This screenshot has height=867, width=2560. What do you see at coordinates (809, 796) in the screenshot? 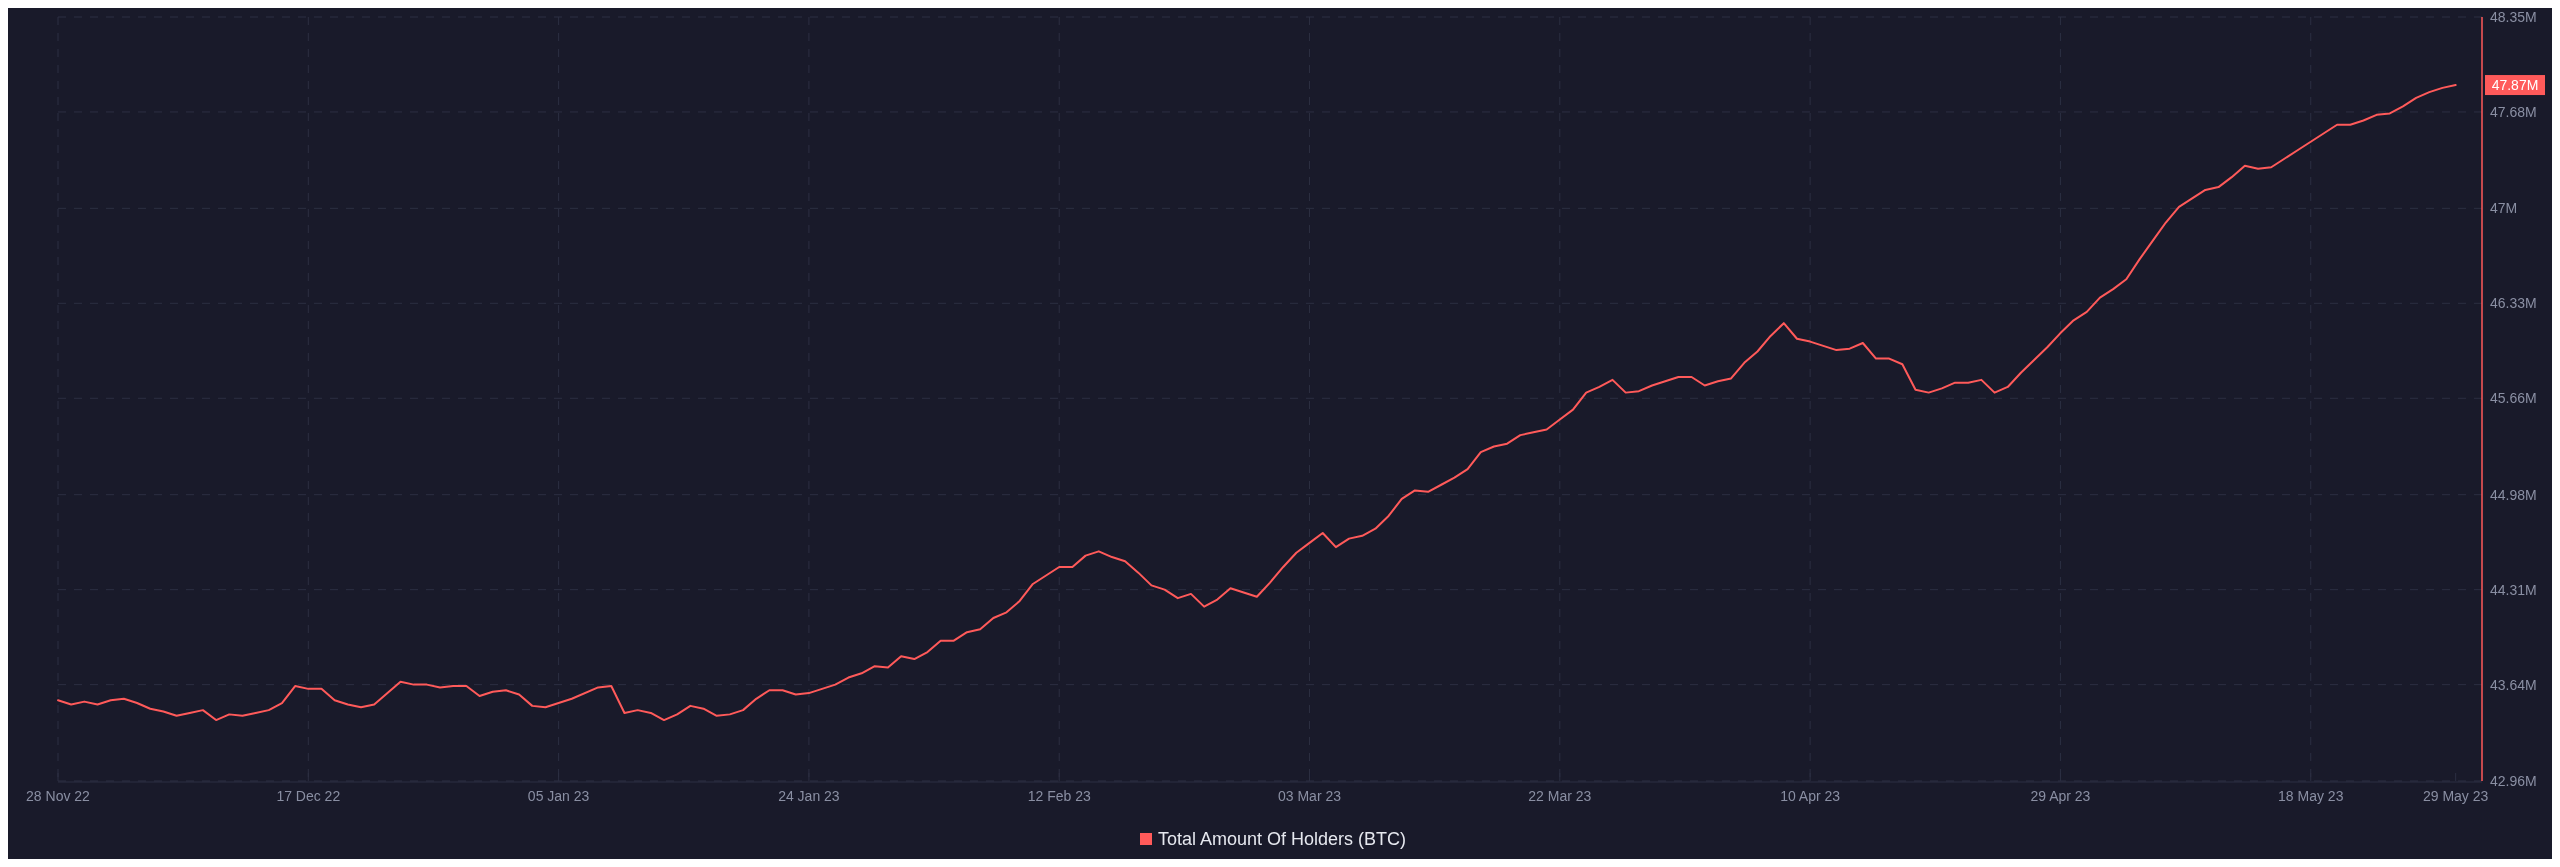
I see `x-tick-label: 24 Jan 23` at bounding box center [809, 796].